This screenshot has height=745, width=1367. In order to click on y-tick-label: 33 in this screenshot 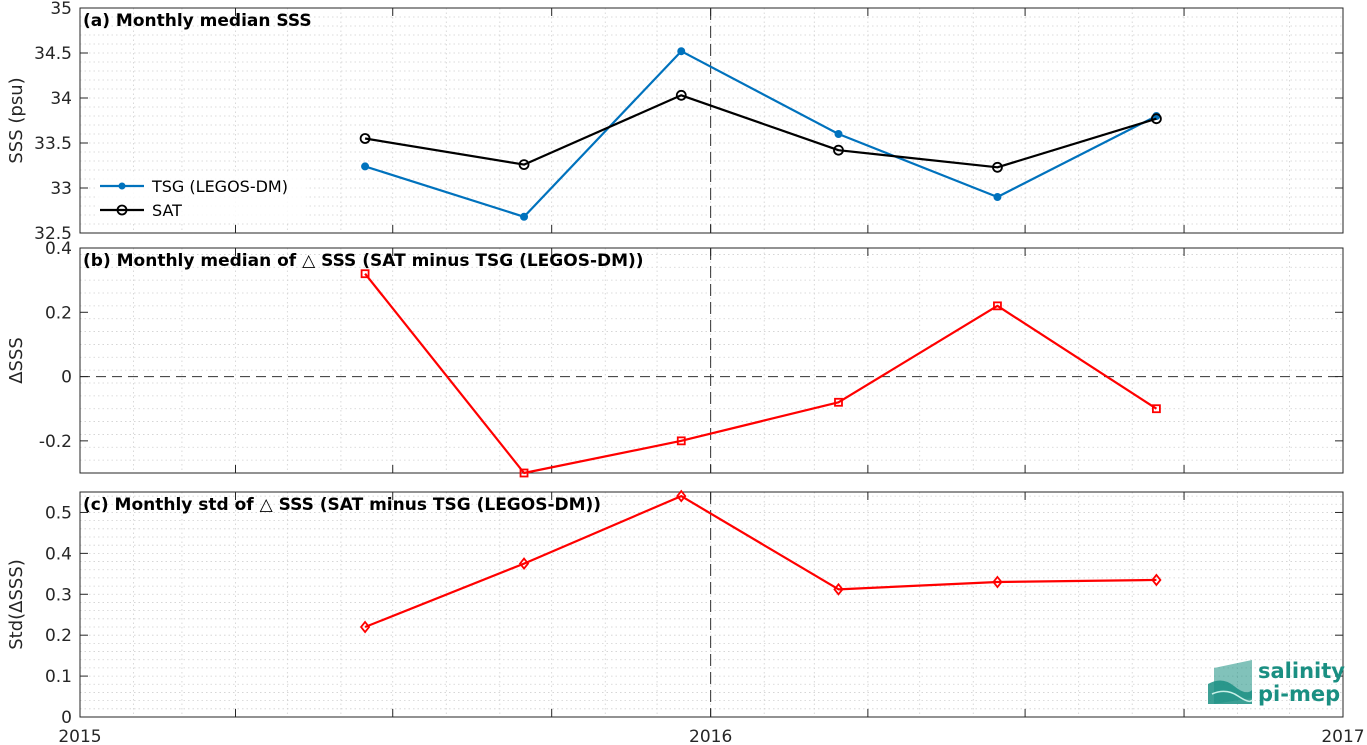, I will do `click(61, 189)`.